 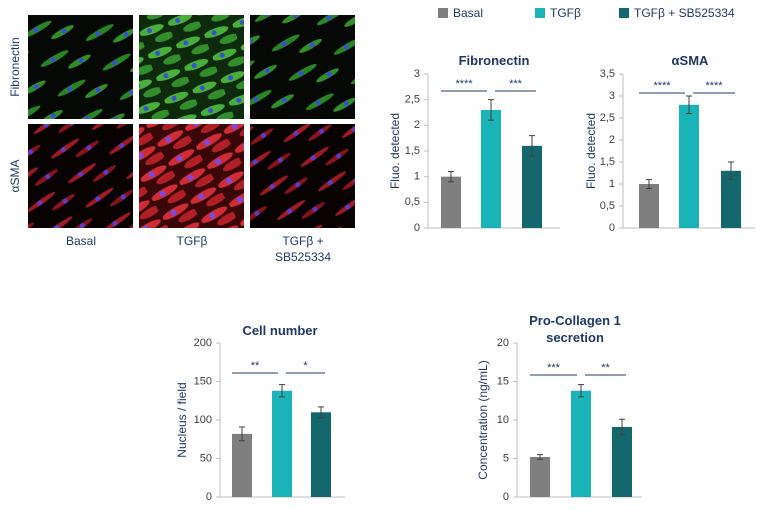 I want to click on legend-label: Basal, so click(x=468, y=13).